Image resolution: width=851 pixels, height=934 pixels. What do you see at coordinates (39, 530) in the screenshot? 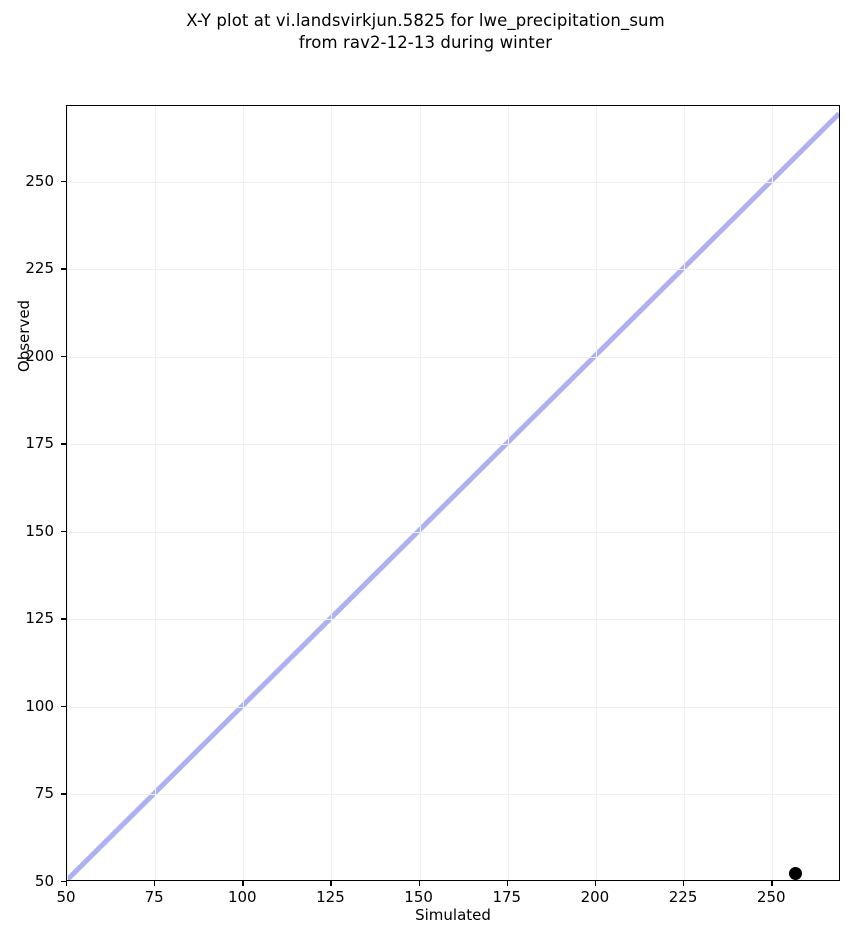
I see `y-tick-label: 150` at bounding box center [39, 530].